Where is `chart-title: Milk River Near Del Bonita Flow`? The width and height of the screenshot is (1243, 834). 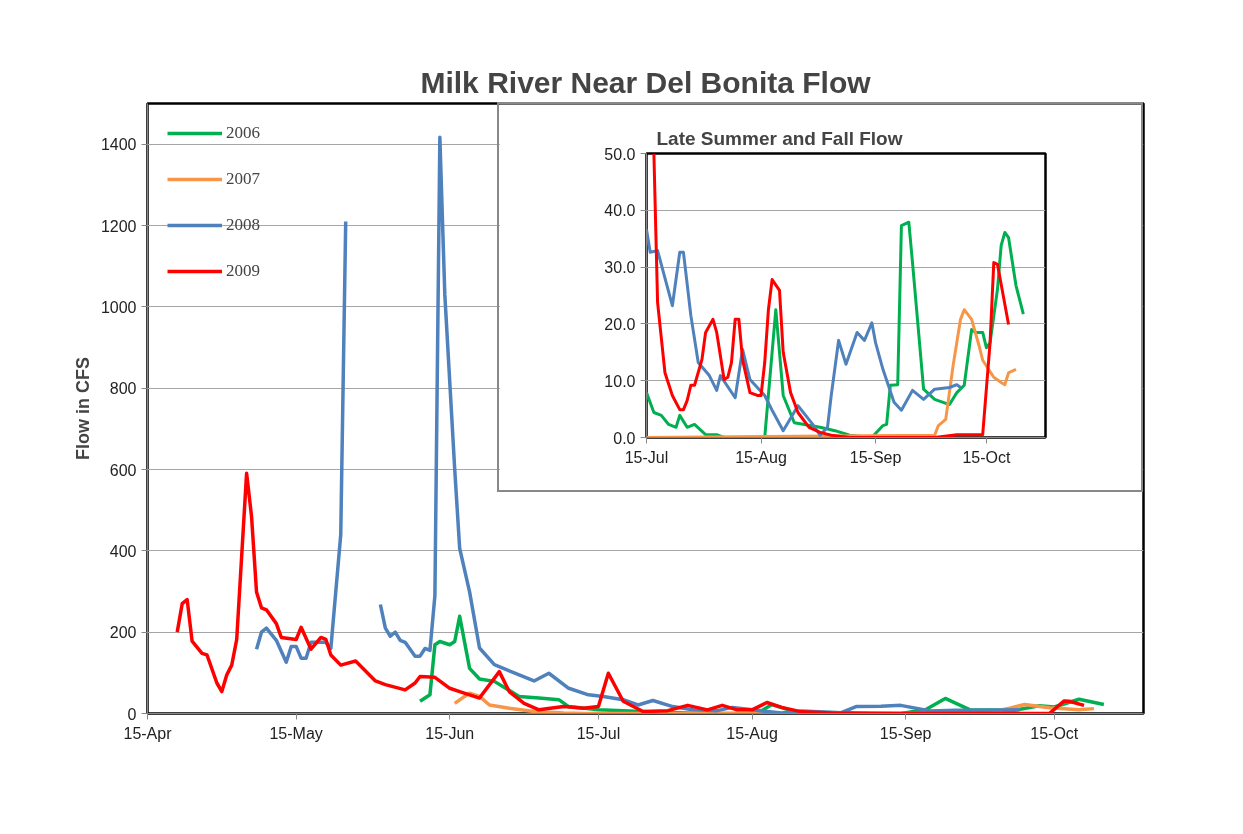
chart-title: Milk River Near Del Bonita Flow is located at coordinates (646, 82).